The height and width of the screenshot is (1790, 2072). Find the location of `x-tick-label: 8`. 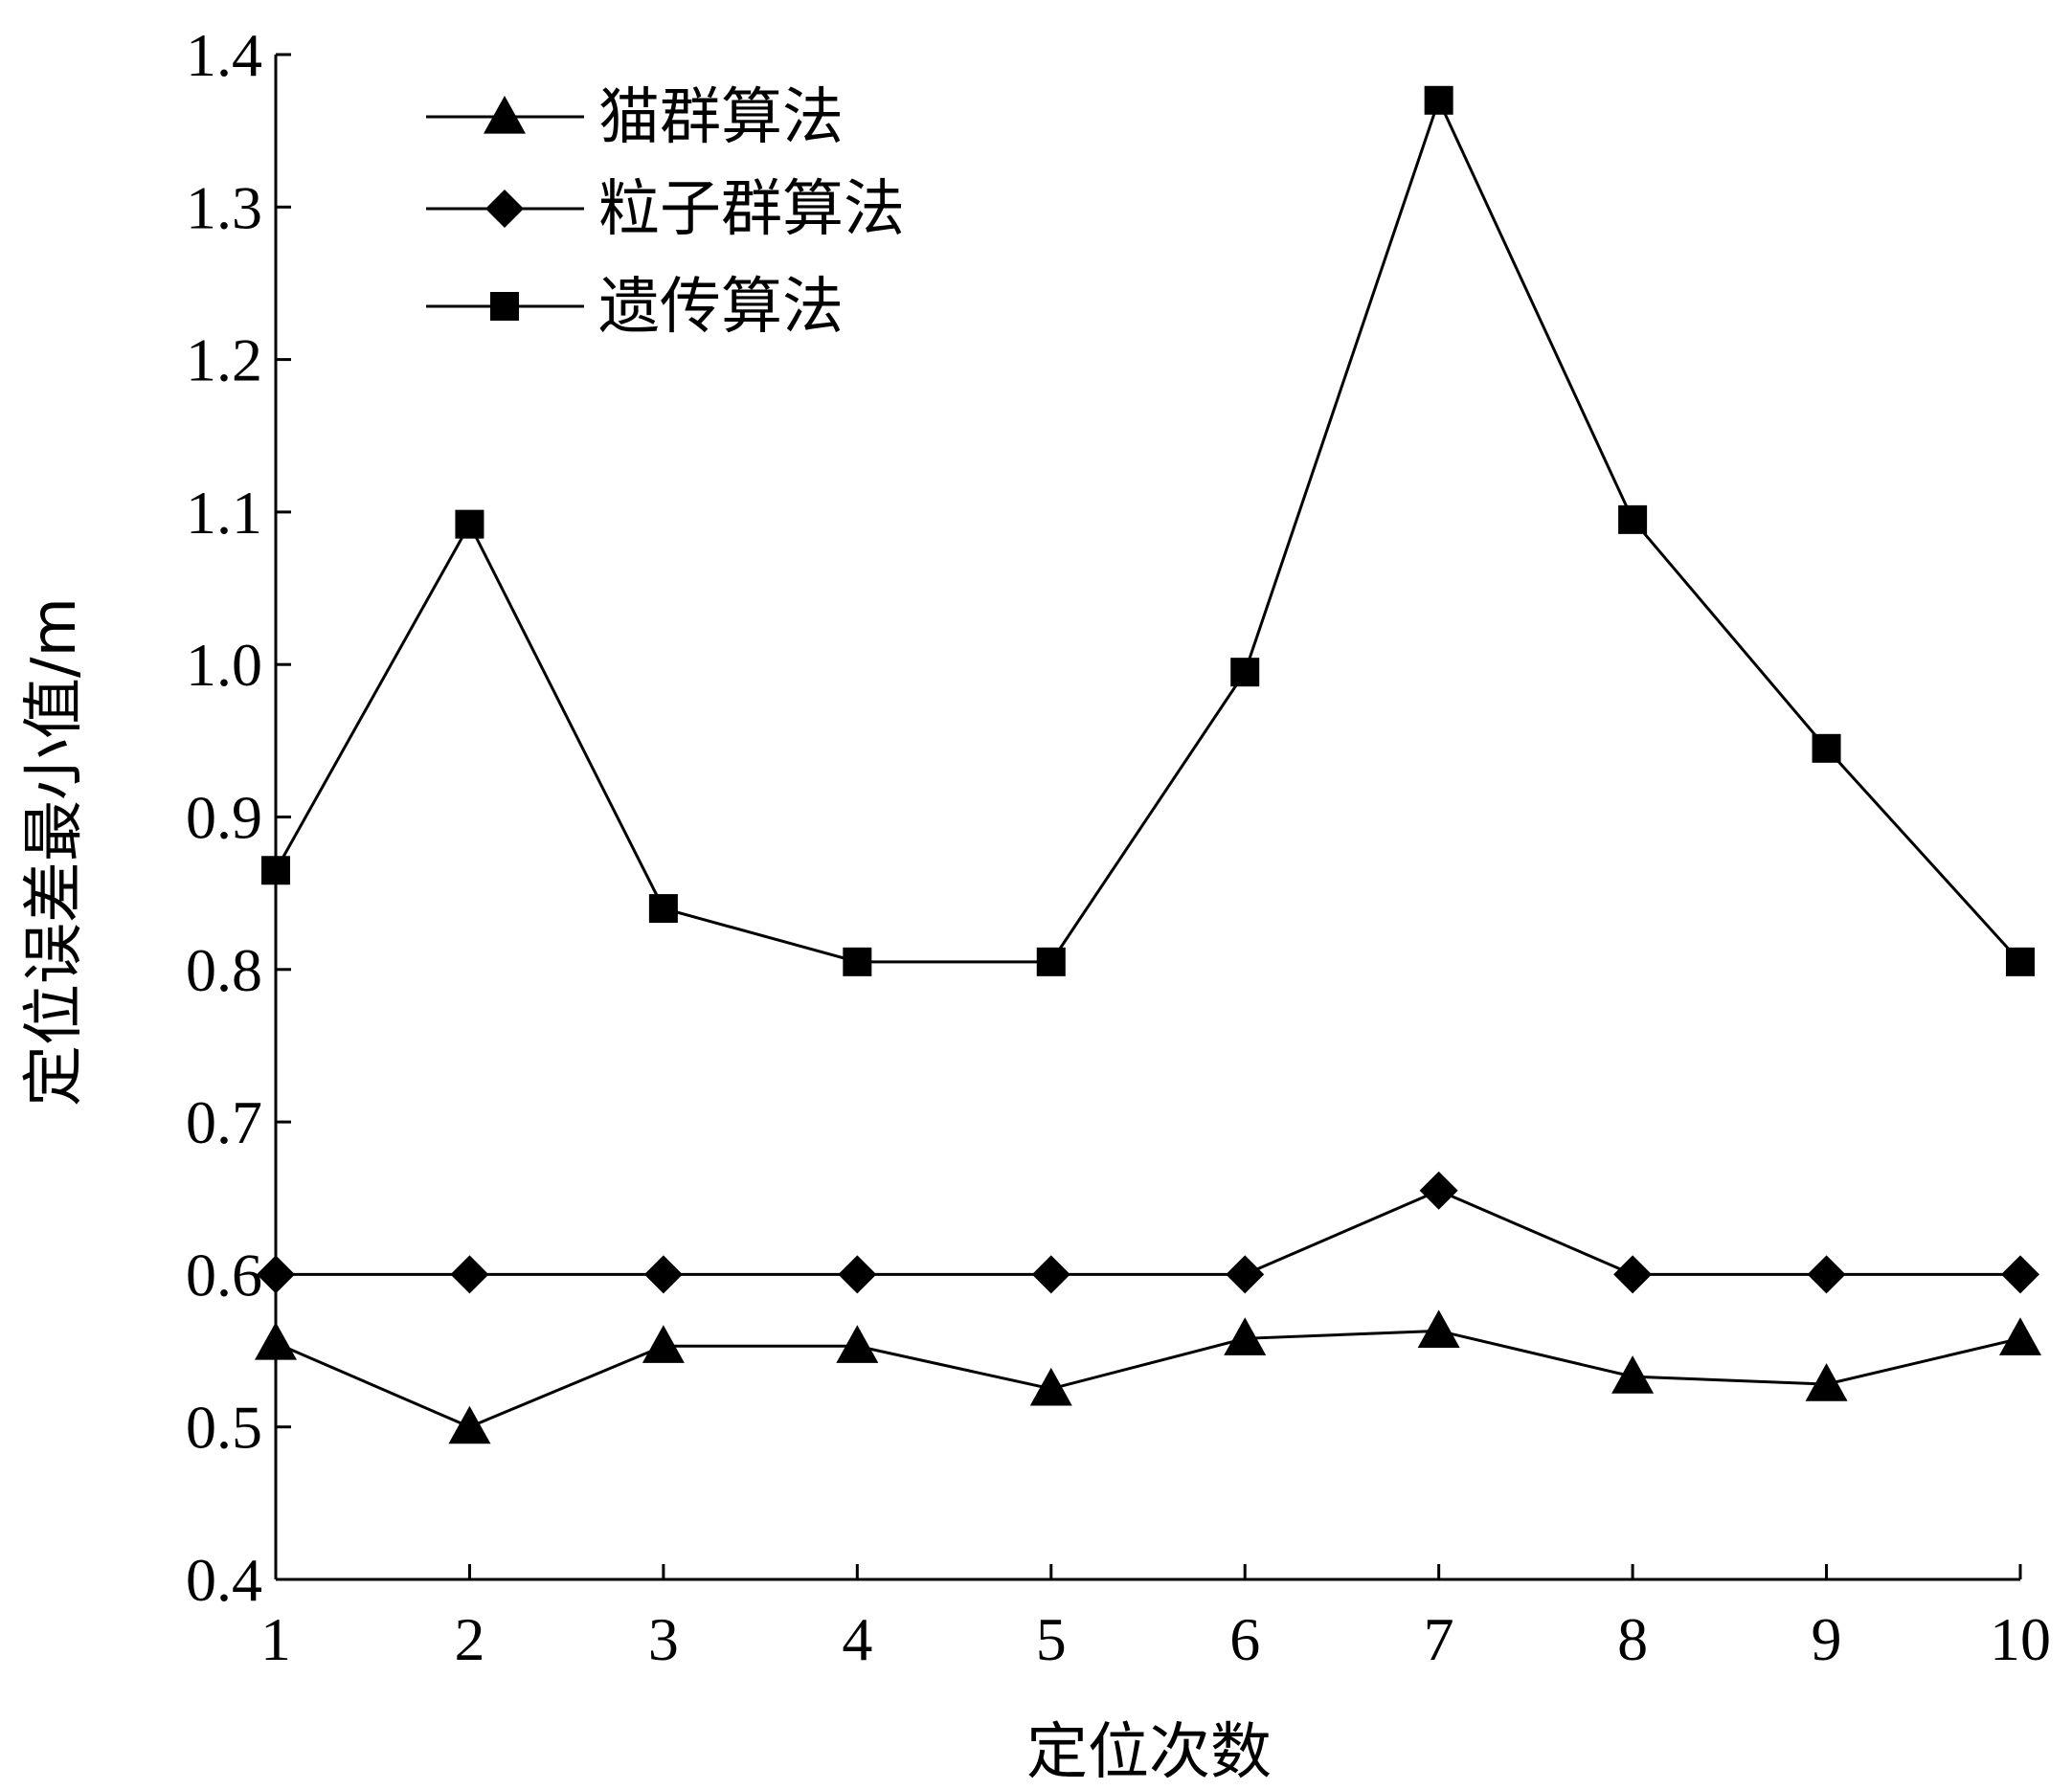

x-tick-label: 8 is located at coordinates (1632, 1639).